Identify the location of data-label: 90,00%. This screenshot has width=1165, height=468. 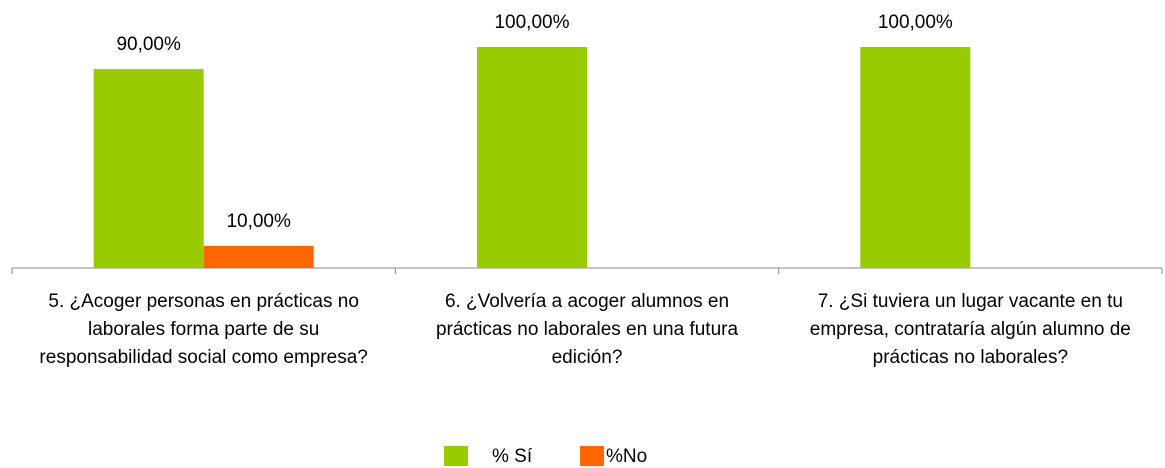
(148, 44).